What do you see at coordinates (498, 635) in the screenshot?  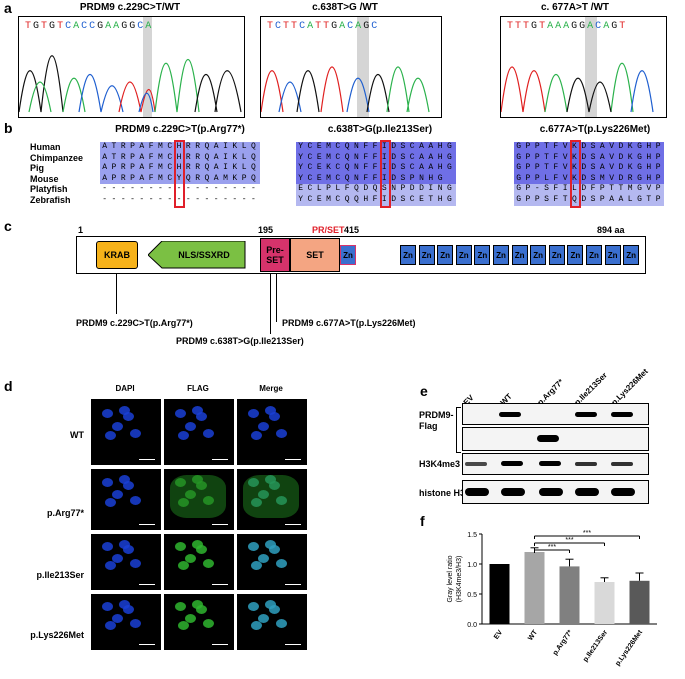 I see `x-tick-label-0: EV` at bounding box center [498, 635].